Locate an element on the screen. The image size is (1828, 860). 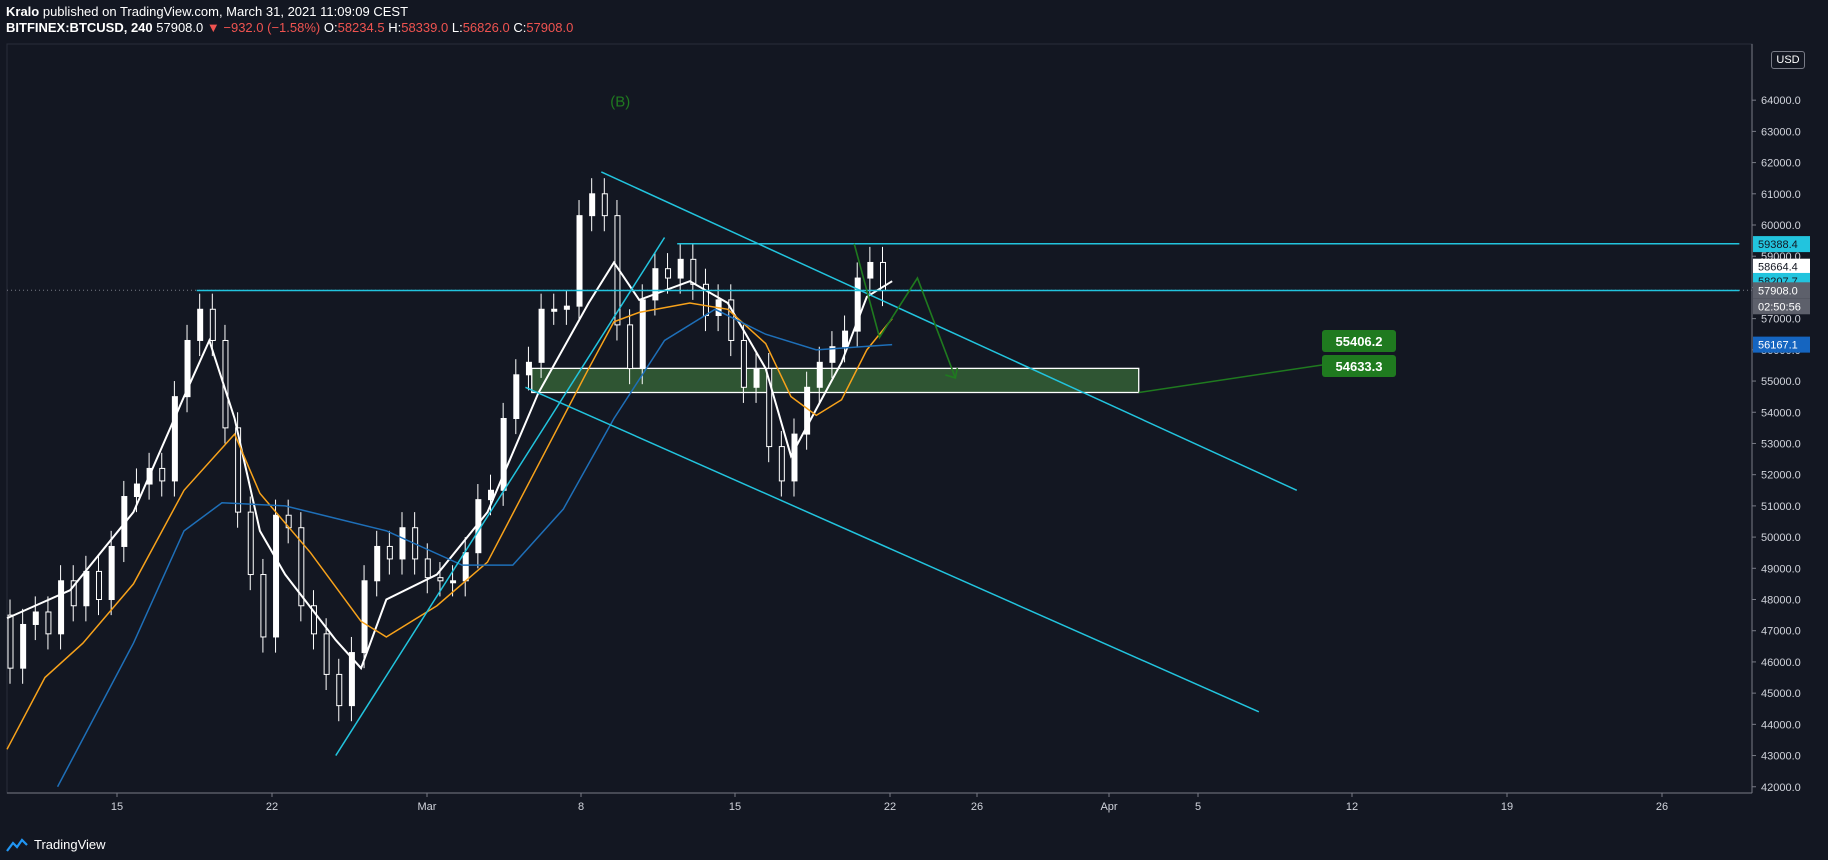
last-price: 57908.0 is located at coordinates (180, 27).